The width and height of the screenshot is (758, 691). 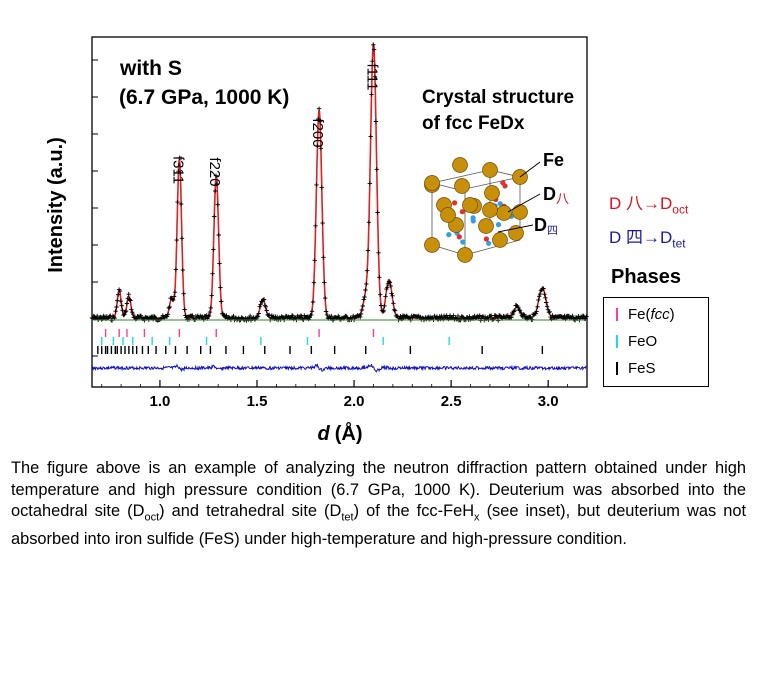 I want to click on peak-label: f111, so click(x=372, y=77).